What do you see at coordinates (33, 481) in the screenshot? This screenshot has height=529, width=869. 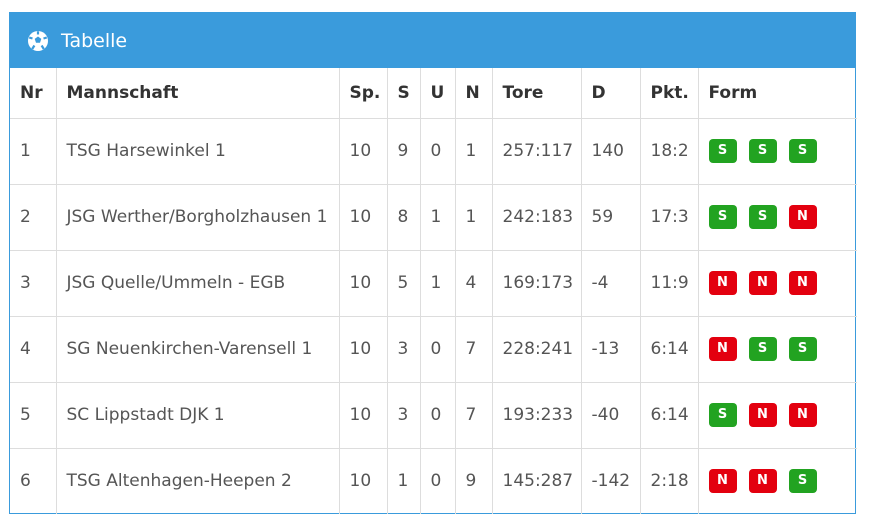 I see `cell-nr: 6` at bounding box center [33, 481].